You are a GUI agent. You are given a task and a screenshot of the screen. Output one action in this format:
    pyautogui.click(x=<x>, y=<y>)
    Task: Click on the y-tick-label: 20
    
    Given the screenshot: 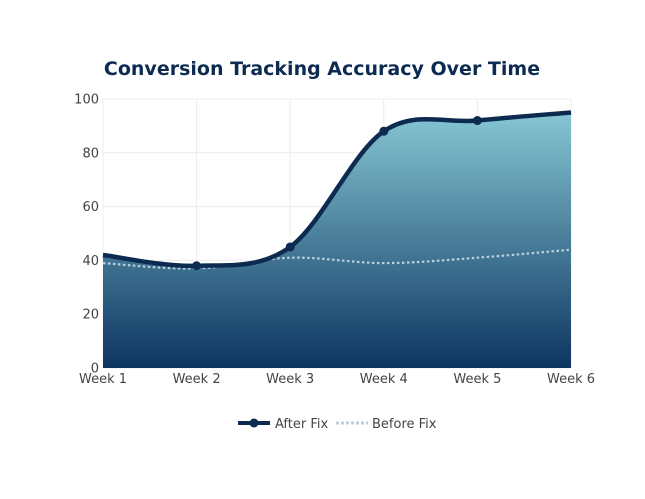 What is the action you would take?
    pyautogui.click(x=90, y=315)
    